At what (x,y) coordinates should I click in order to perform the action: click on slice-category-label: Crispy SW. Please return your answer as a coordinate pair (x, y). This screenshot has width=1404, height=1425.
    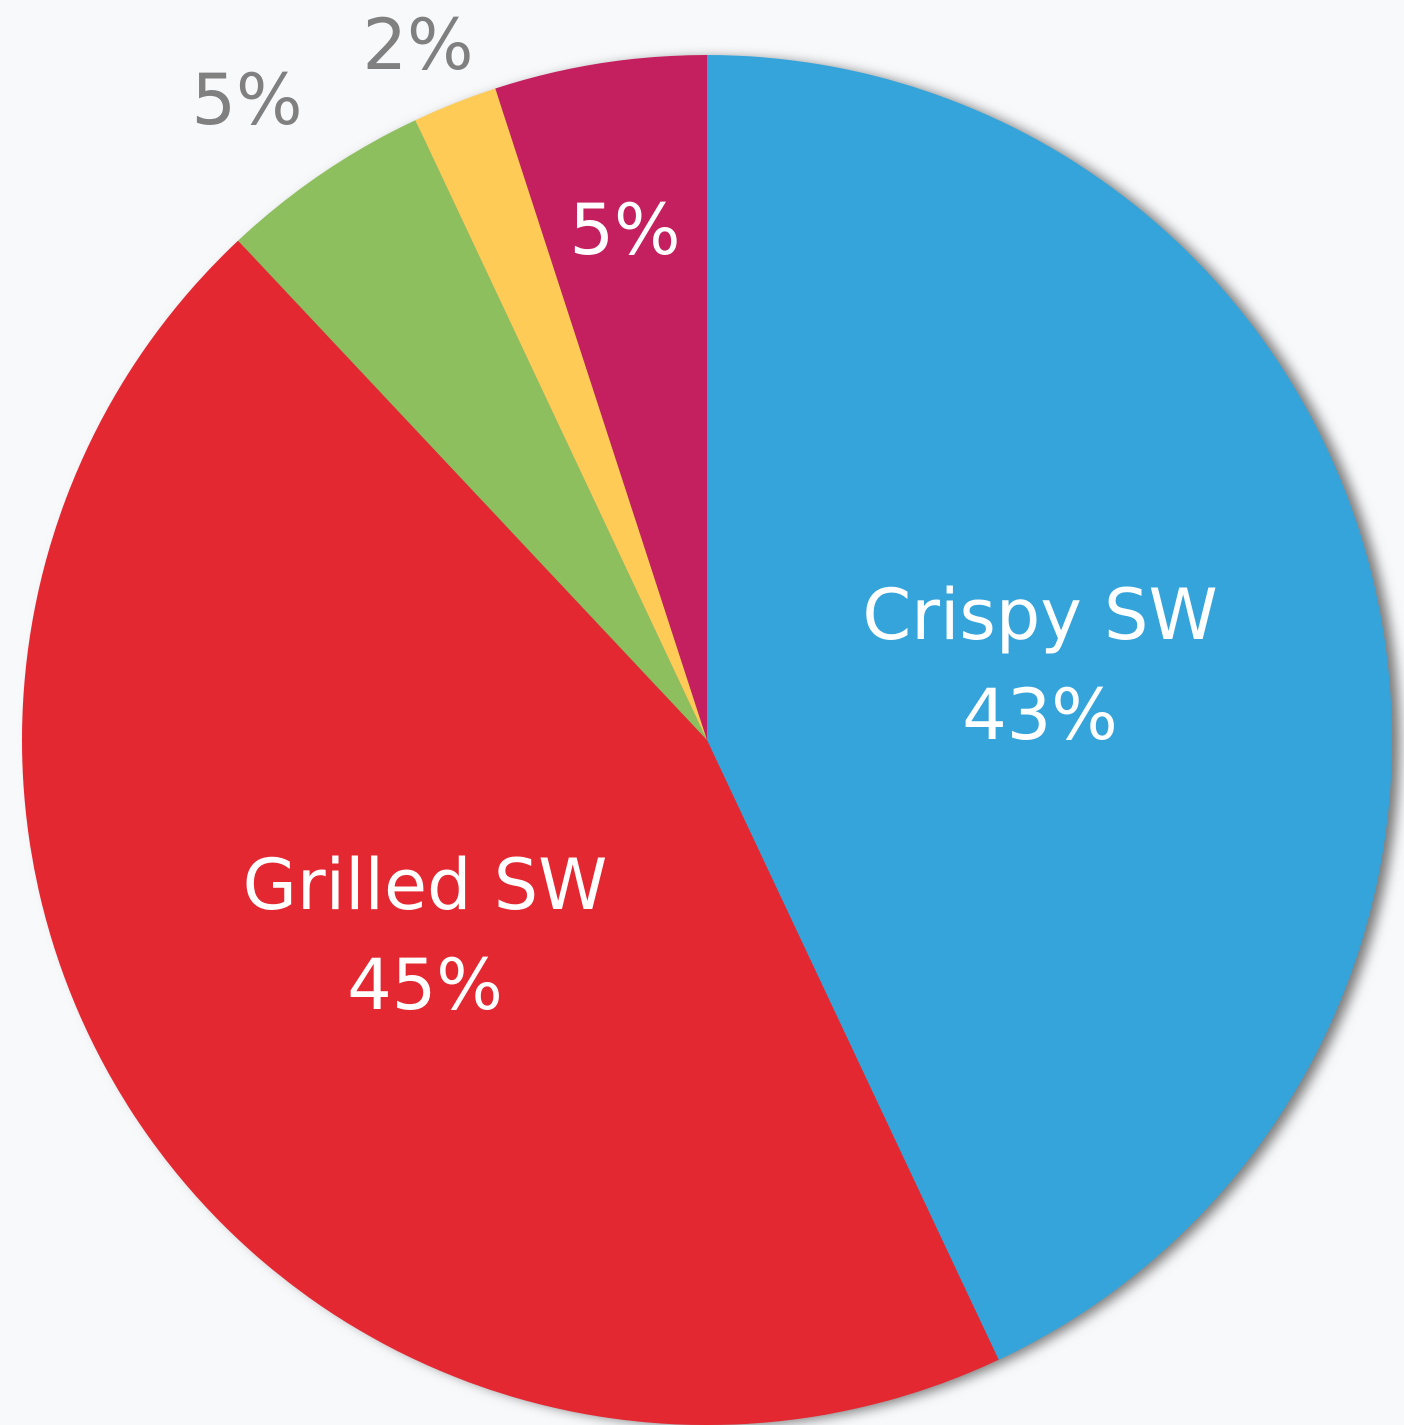
    Looking at the image, I should click on (1039, 615).